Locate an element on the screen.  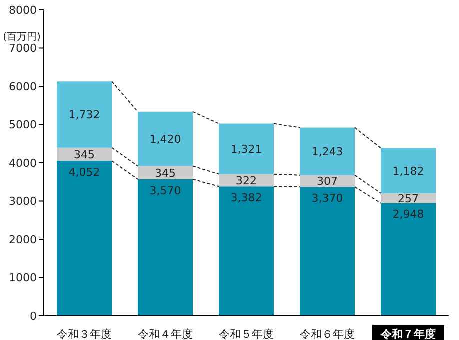
data-label: 257 is located at coordinates (408, 199).